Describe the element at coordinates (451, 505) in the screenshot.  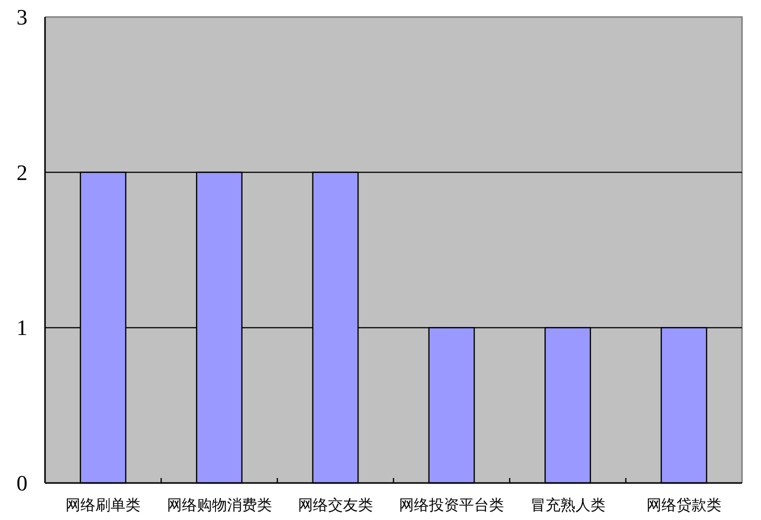
I see `x-tick-label: 网络投资平台类` at that location.